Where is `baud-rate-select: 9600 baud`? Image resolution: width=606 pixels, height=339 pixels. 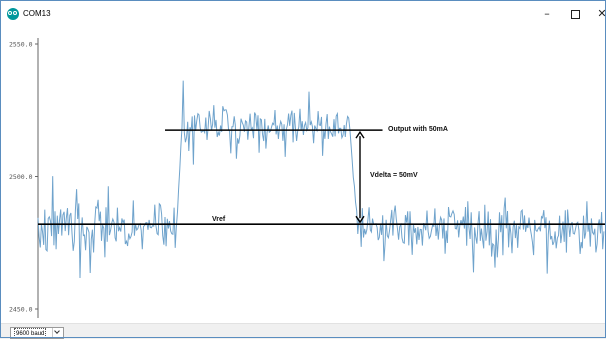
baud-rate-select: 9600 baud is located at coordinates (37, 333).